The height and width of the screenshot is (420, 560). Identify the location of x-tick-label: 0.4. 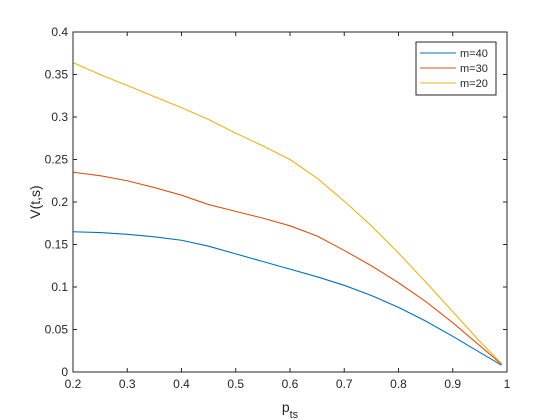
(181, 384).